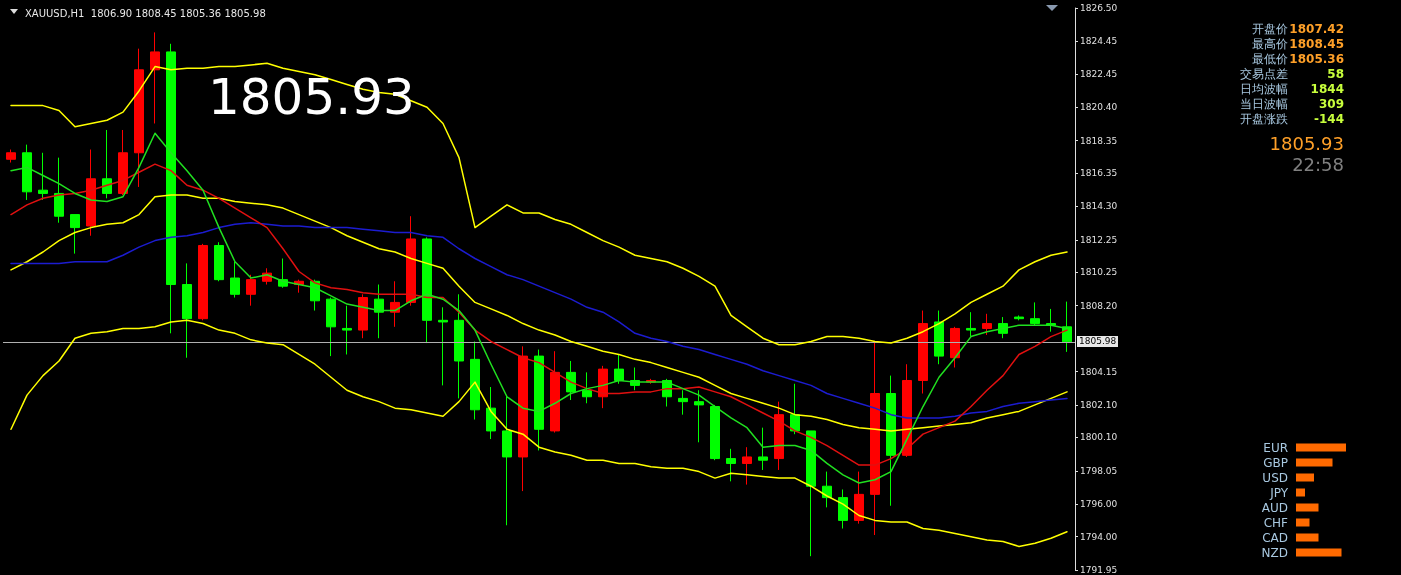 This screenshot has width=1401, height=575. What do you see at coordinates (1099, 239) in the screenshot?
I see `y-tick-label: 1812.25` at bounding box center [1099, 239].